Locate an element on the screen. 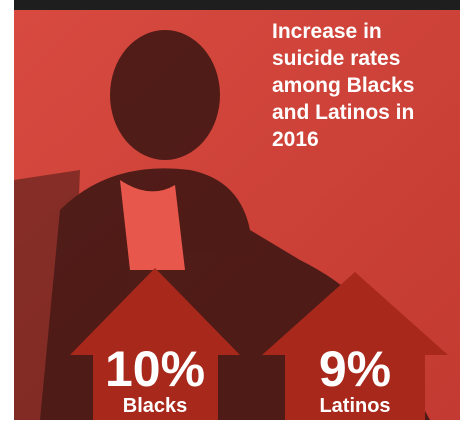 Image resolution: width=468 pixels, height=427 pixels. stat-value: 9% is located at coordinates (355, 369).